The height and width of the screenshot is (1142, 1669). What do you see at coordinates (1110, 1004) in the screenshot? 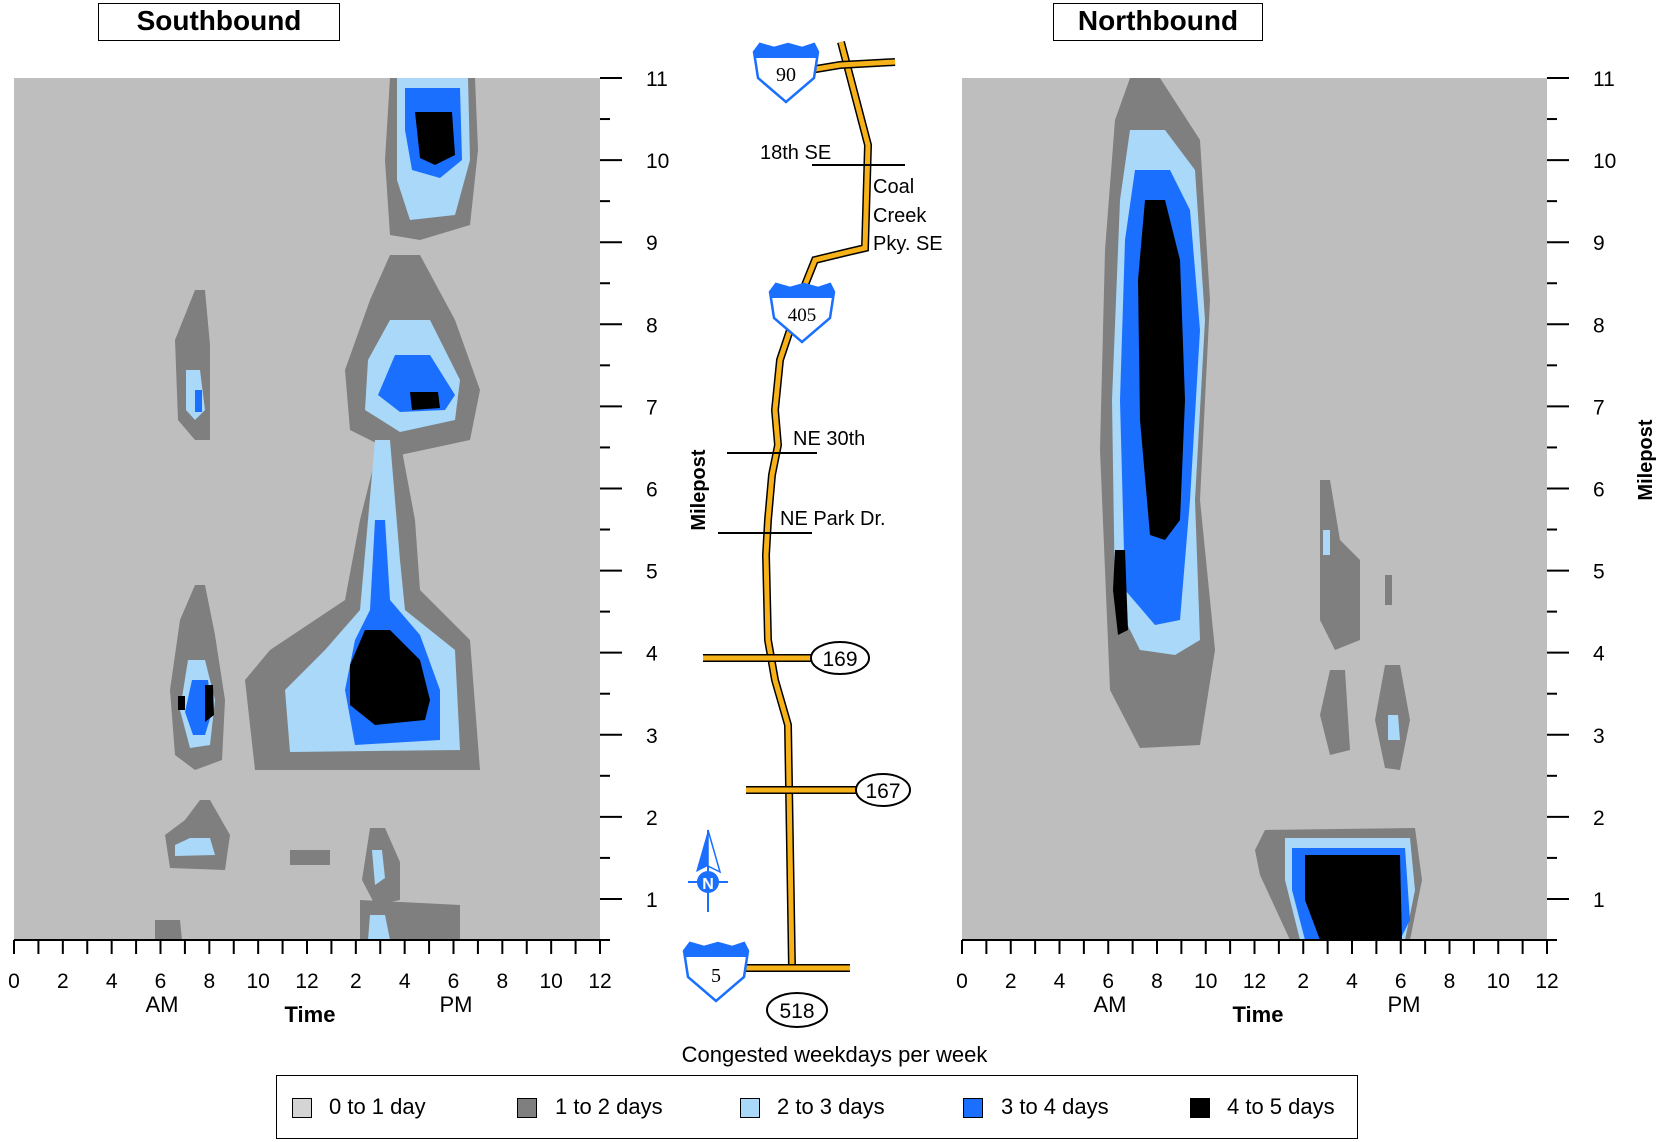
I see `nb-am-label: AM` at bounding box center [1110, 1004].